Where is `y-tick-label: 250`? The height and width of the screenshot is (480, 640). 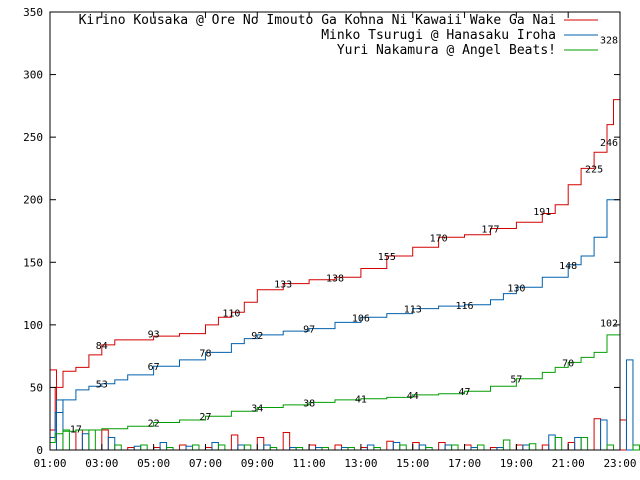 y-tick-label: 250 is located at coordinates (33, 137).